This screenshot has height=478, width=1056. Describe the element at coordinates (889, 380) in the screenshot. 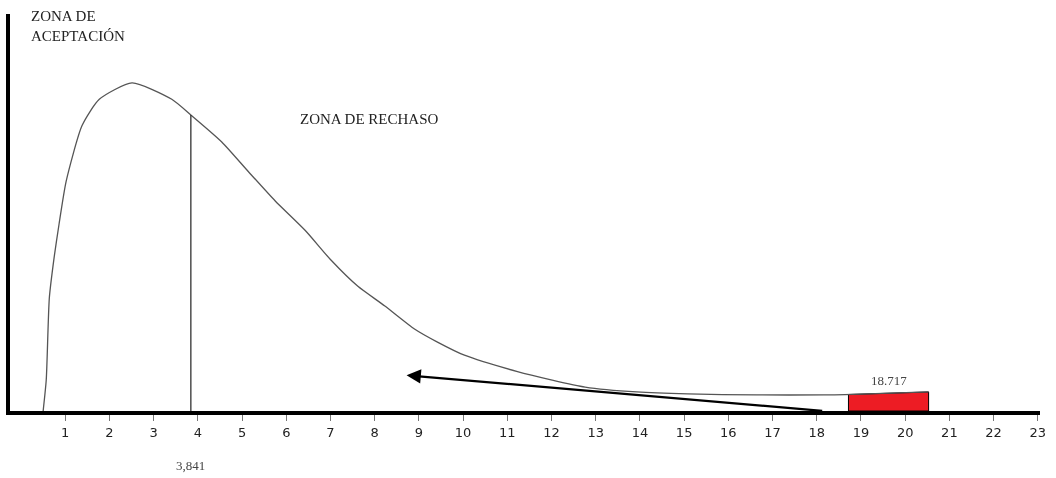

I see `band-label: 18.717` at that location.